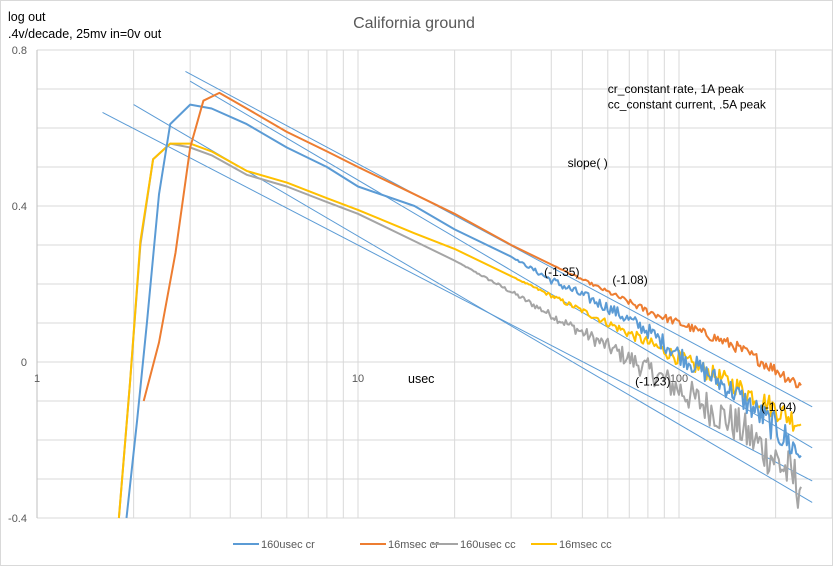 The width and height of the screenshot is (833, 566). What do you see at coordinates (85, 34) in the screenshot?
I see `y-axis-label-line-2: .4v/decade, 25mv in=0v out` at bounding box center [85, 34].